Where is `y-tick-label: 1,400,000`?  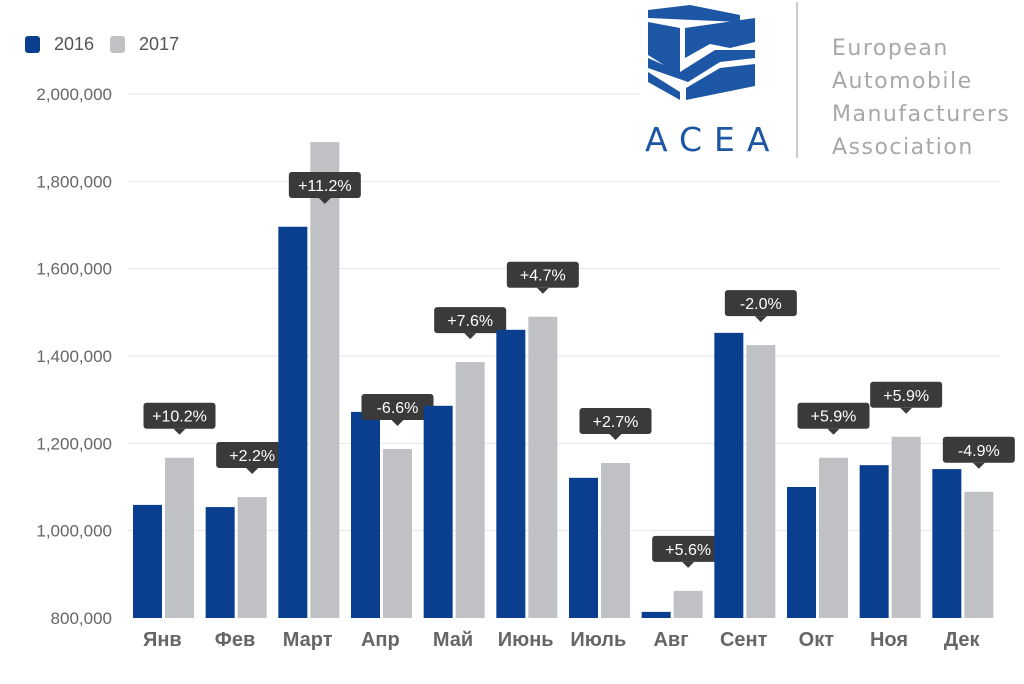
y-tick-label: 1,400,000 is located at coordinates (74, 356).